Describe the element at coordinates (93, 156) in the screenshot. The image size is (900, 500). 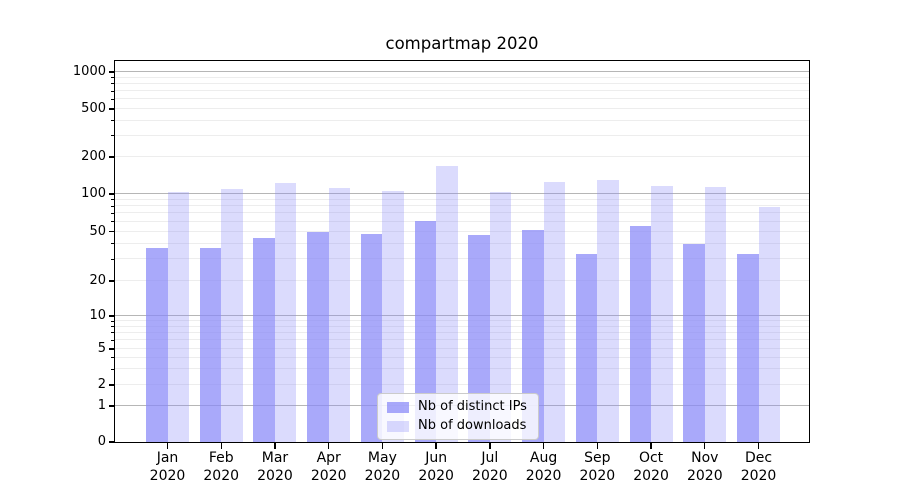
I see `y-tick-label-200: 200` at that location.